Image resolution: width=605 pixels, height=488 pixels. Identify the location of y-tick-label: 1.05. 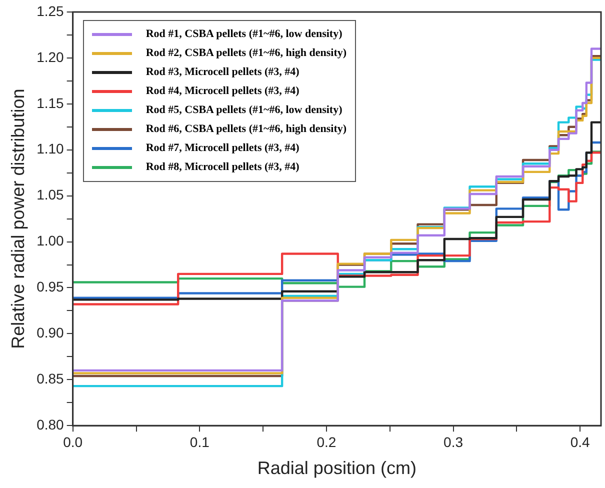
(50, 194).